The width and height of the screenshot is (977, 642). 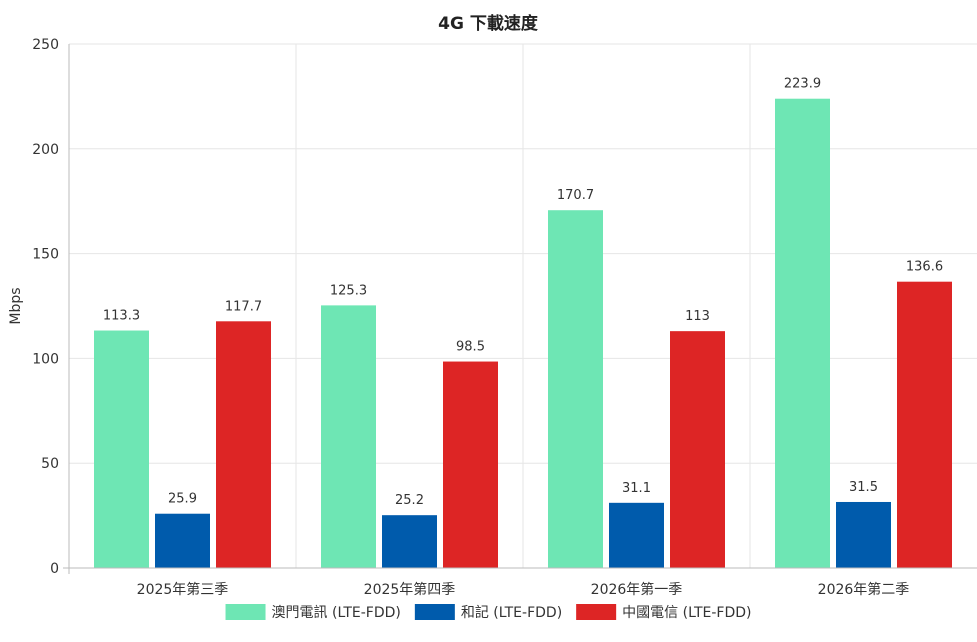 What do you see at coordinates (348, 290) in the screenshot?
I see `bar-value-label: 125.3` at bounding box center [348, 290].